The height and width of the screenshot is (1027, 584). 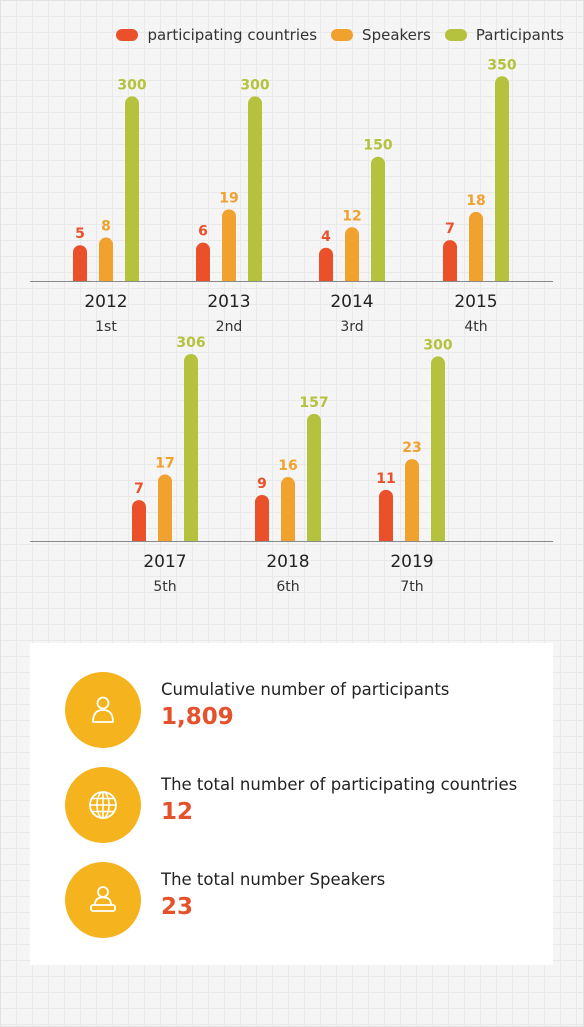 I want to click on x-tick-year-2014: 2014, so click(x=351, y=302).